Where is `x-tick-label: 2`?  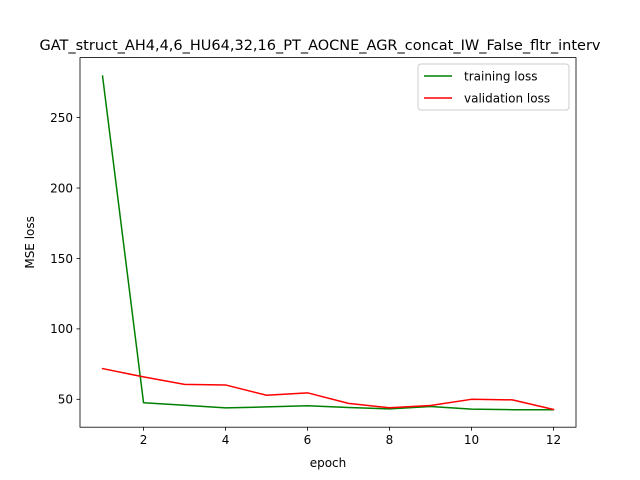 x-tick-label: 2 is located at coordinates (144, 440).